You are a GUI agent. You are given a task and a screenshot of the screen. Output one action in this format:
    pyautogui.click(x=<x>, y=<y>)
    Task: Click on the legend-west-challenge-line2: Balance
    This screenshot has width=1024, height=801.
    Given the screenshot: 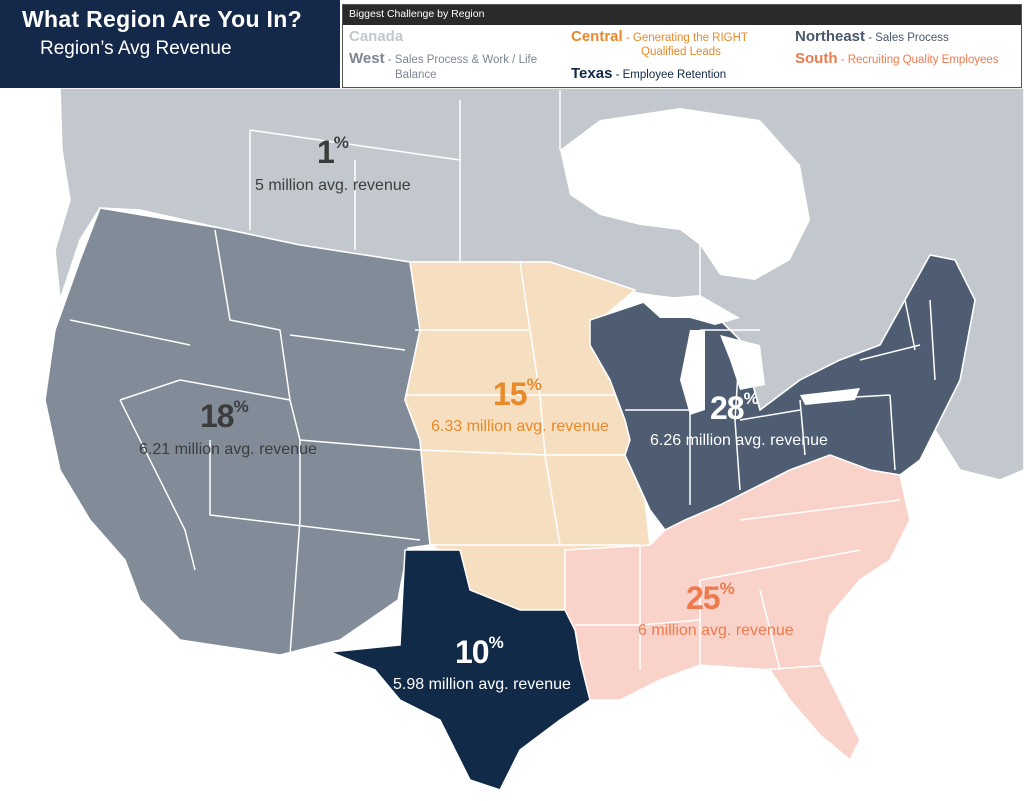 What is the action you would take?
    pyautogui.click(x=416, y=75)
    